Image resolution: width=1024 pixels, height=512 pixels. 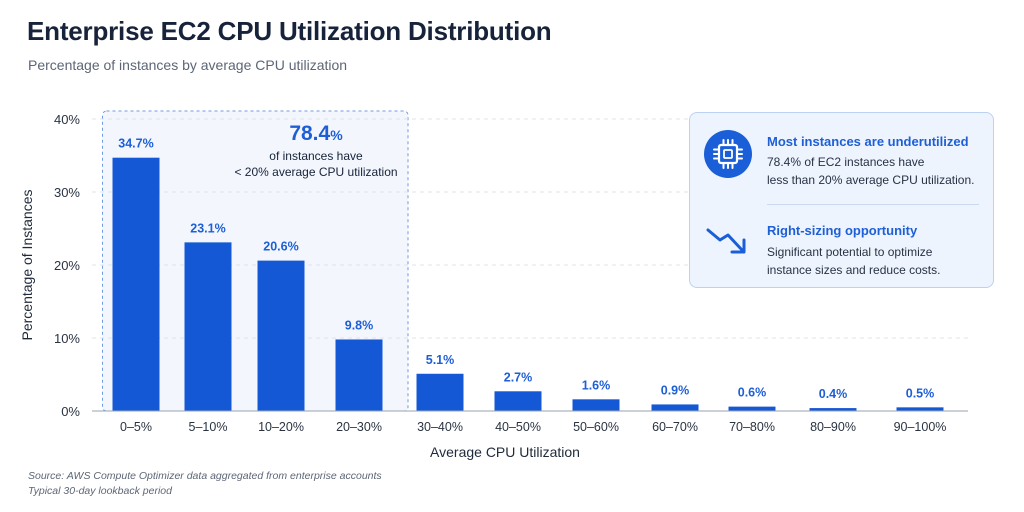 I want to click on bar-value-label: 34.7%, so click(x=135, y=144).